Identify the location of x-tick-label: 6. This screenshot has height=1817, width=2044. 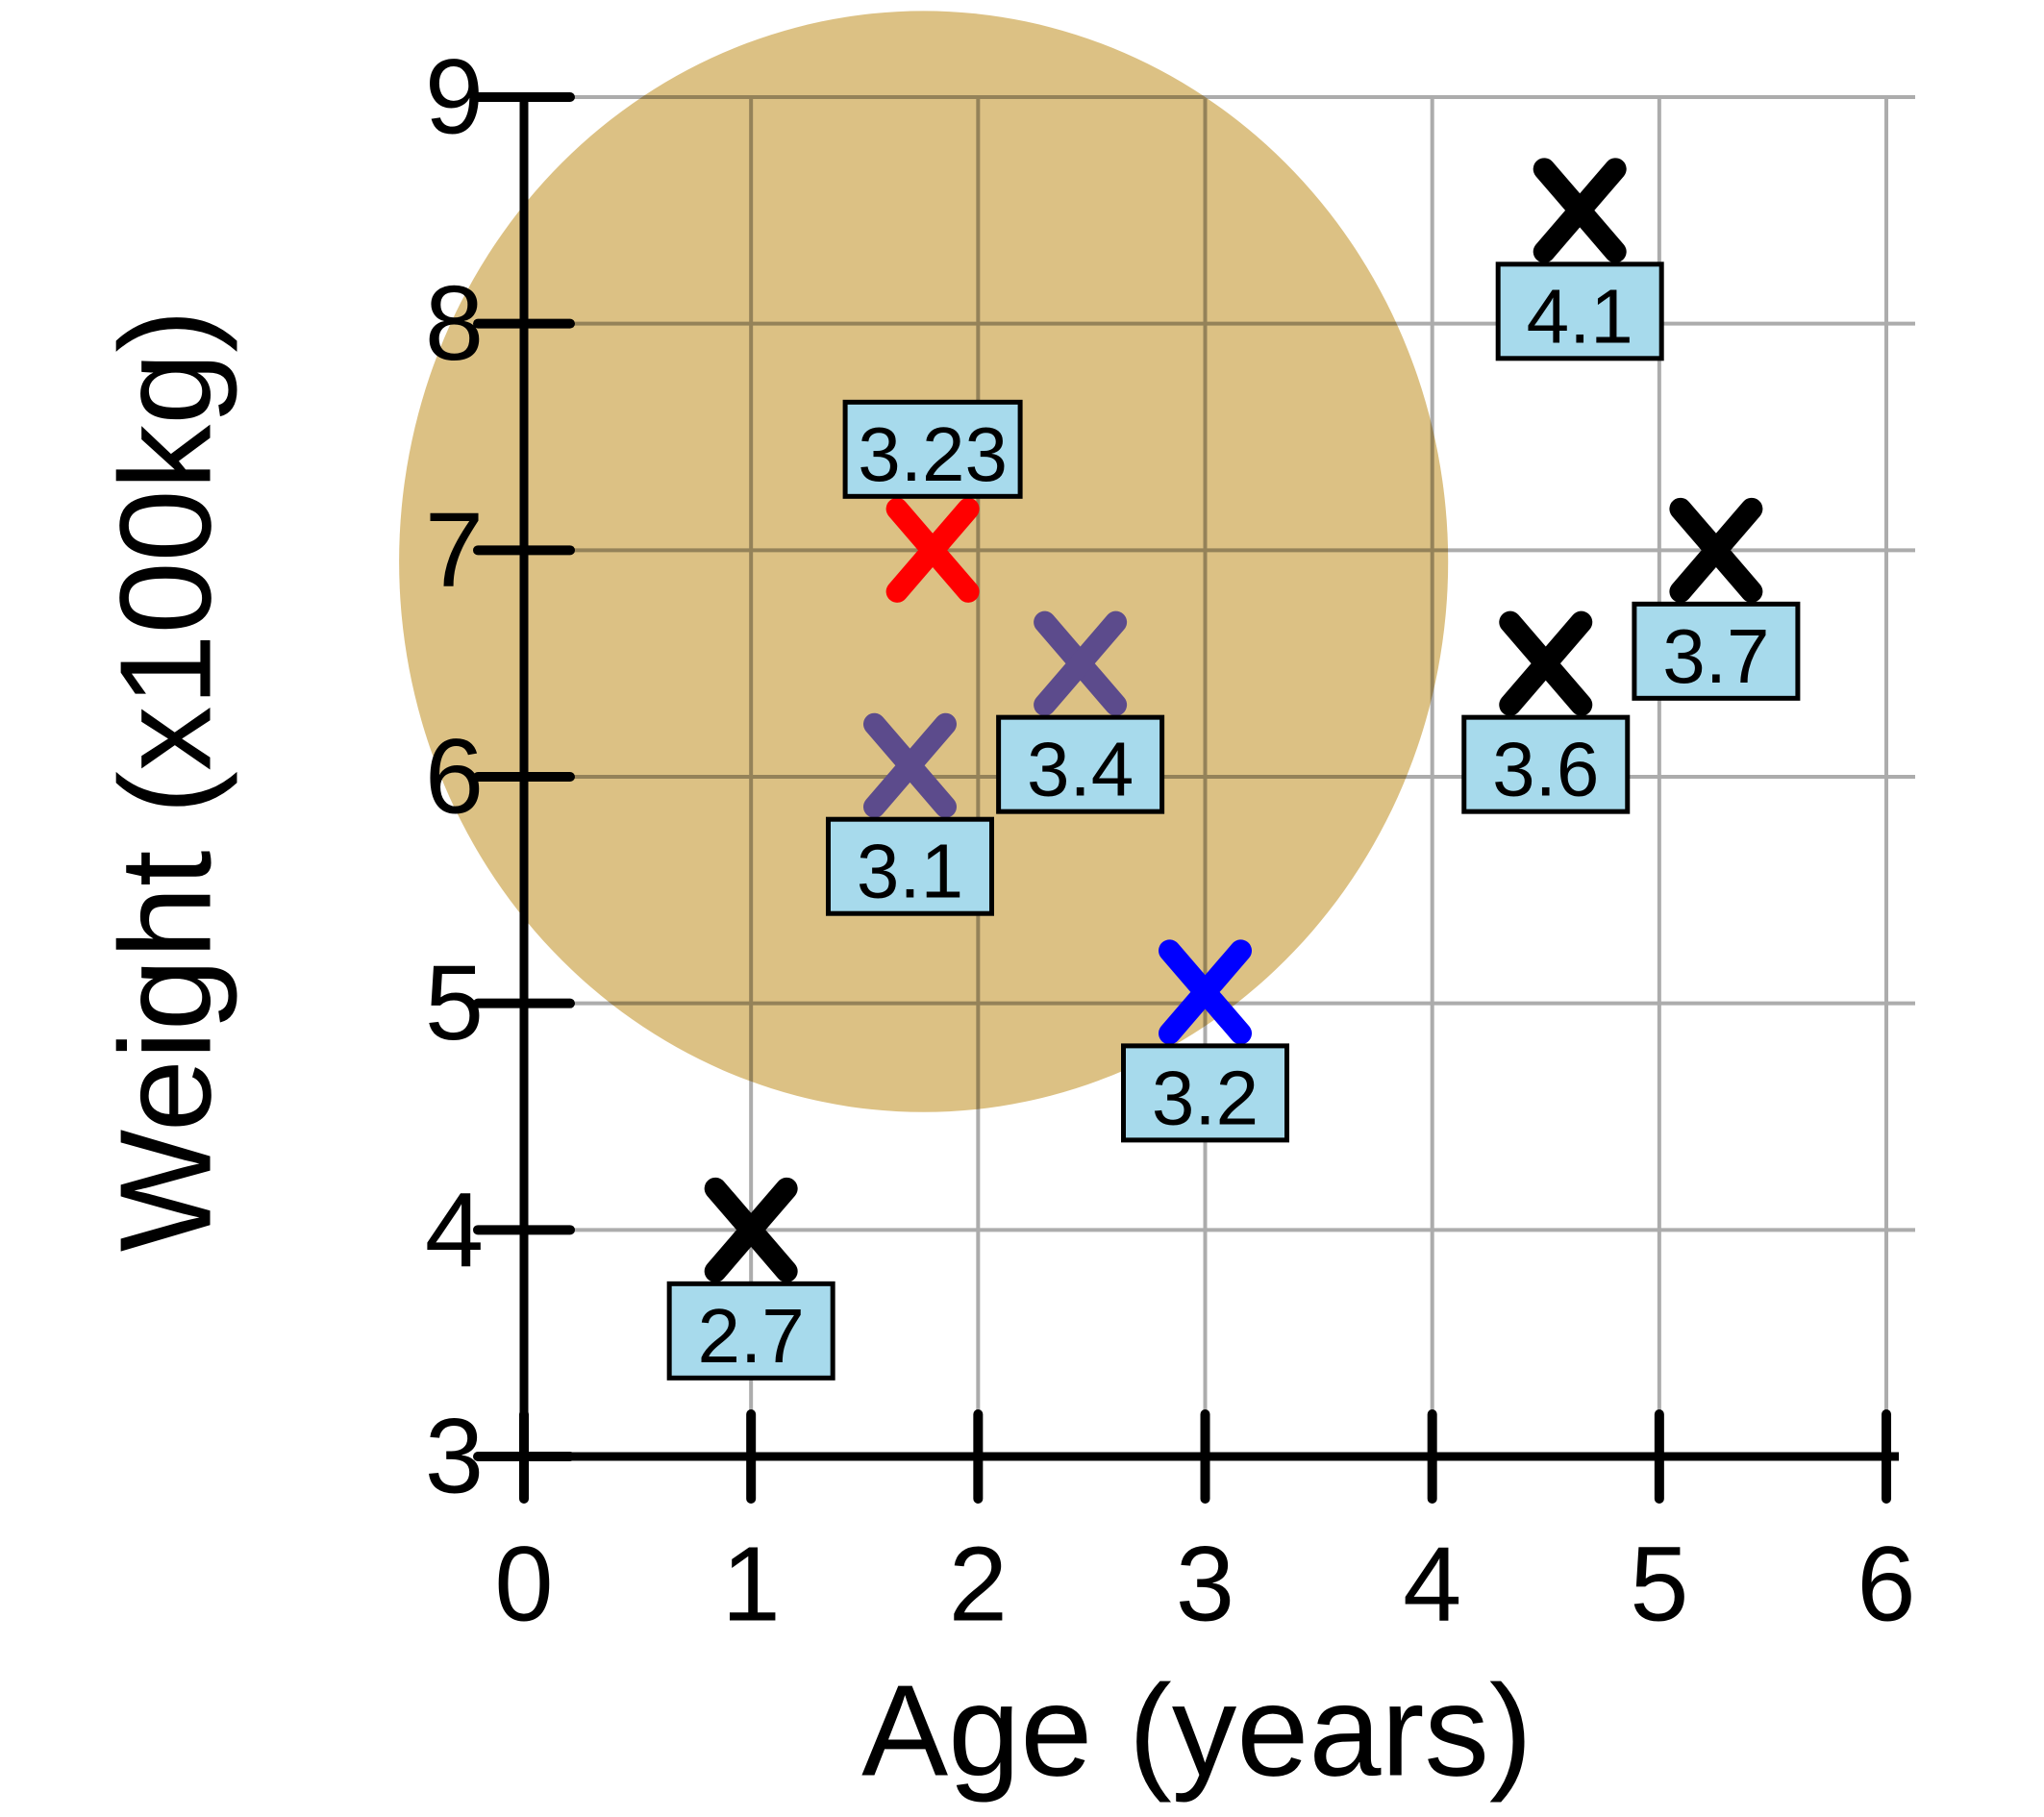
(1886, 1585).